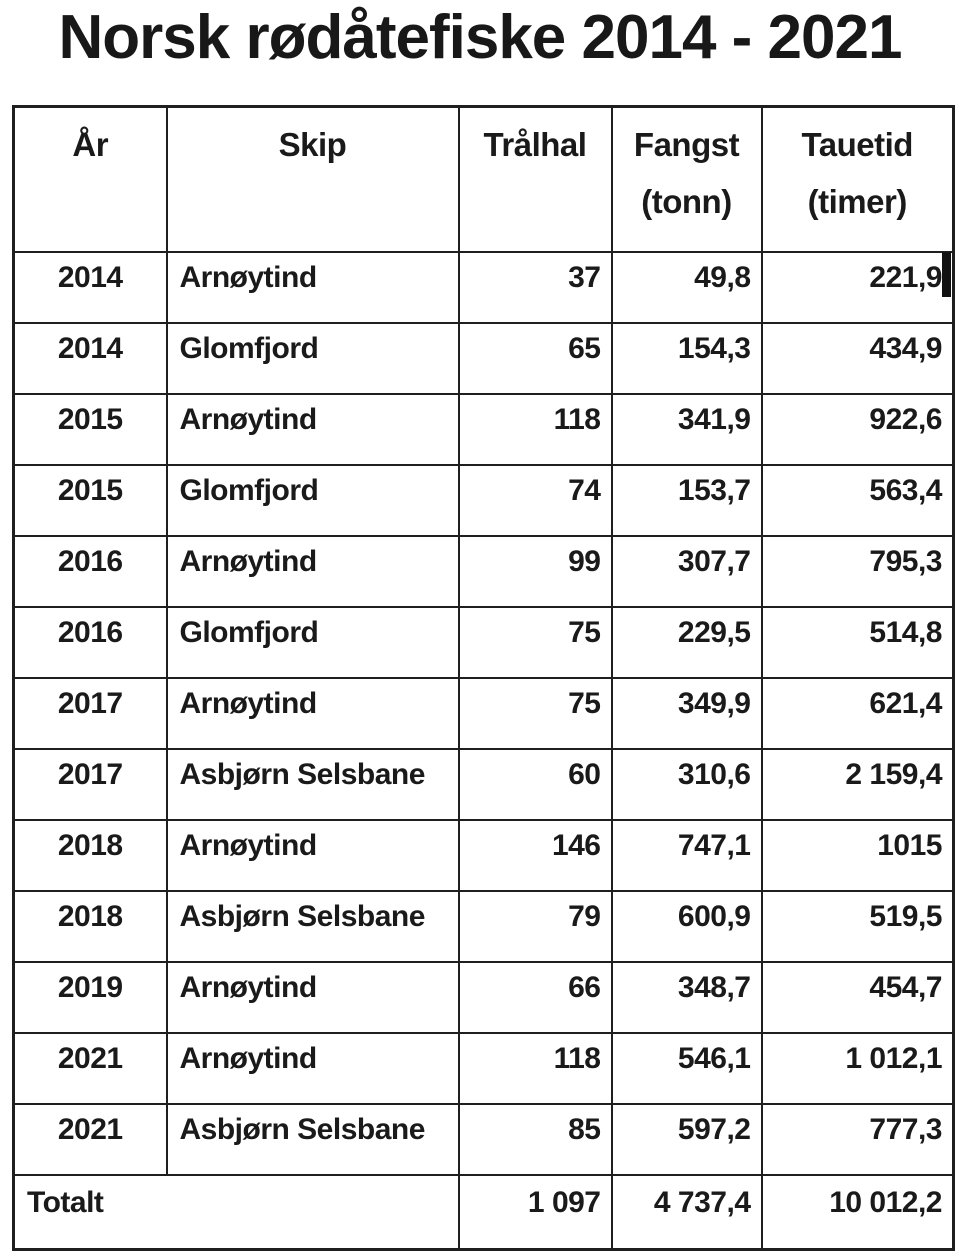 Image resolution: width=960 pixels, height=1258 pixels. I want to click on towtime-cell: 434,9, so click(857, 358).